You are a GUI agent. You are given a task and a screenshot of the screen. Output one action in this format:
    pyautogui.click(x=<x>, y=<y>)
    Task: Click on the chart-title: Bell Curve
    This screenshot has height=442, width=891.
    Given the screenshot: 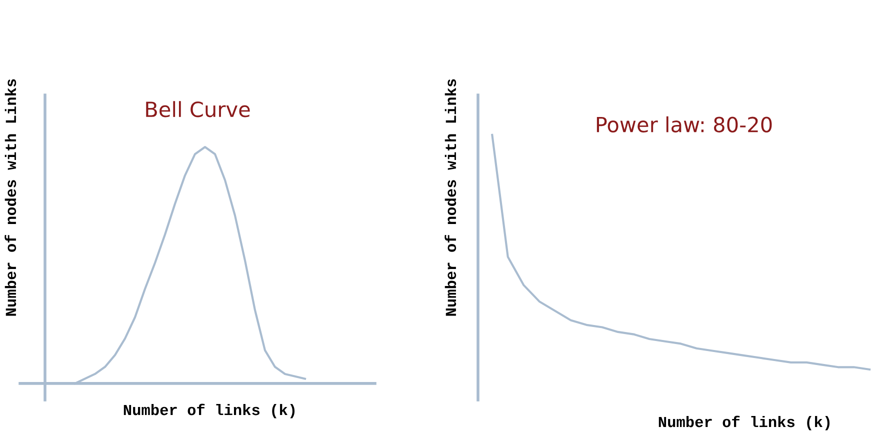 What is the action you would take?
    pyautogui.click(x=198, y=109)
    